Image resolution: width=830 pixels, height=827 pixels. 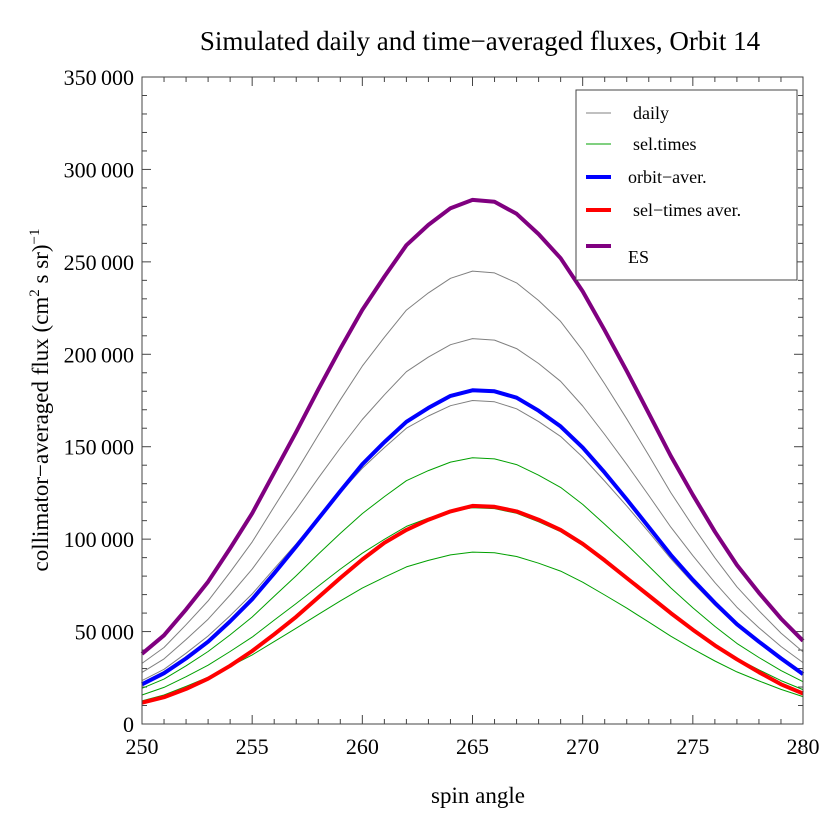 I want to click on y-tick-label: 250 000, so click(x=99, y=262).